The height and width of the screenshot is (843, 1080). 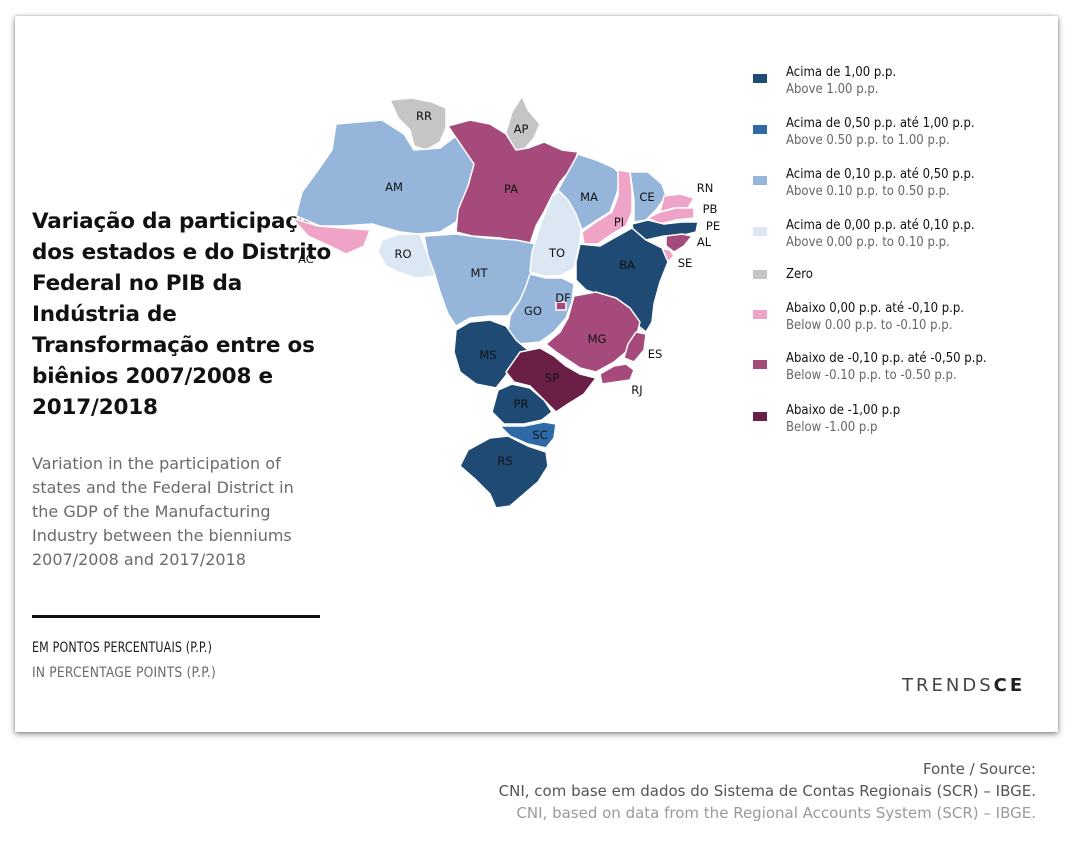 I want to click on state-label-ba: BA, so click(x=627, y=265).